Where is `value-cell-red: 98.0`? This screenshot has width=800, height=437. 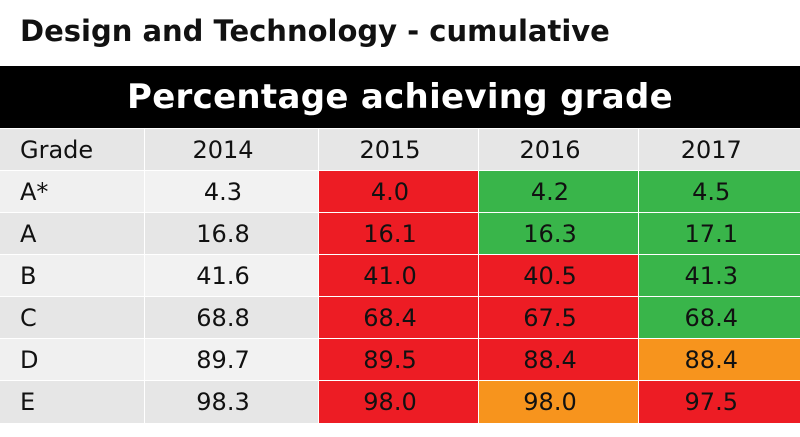
value-cell-red: 98.0 is located at coordinates (397, 401).